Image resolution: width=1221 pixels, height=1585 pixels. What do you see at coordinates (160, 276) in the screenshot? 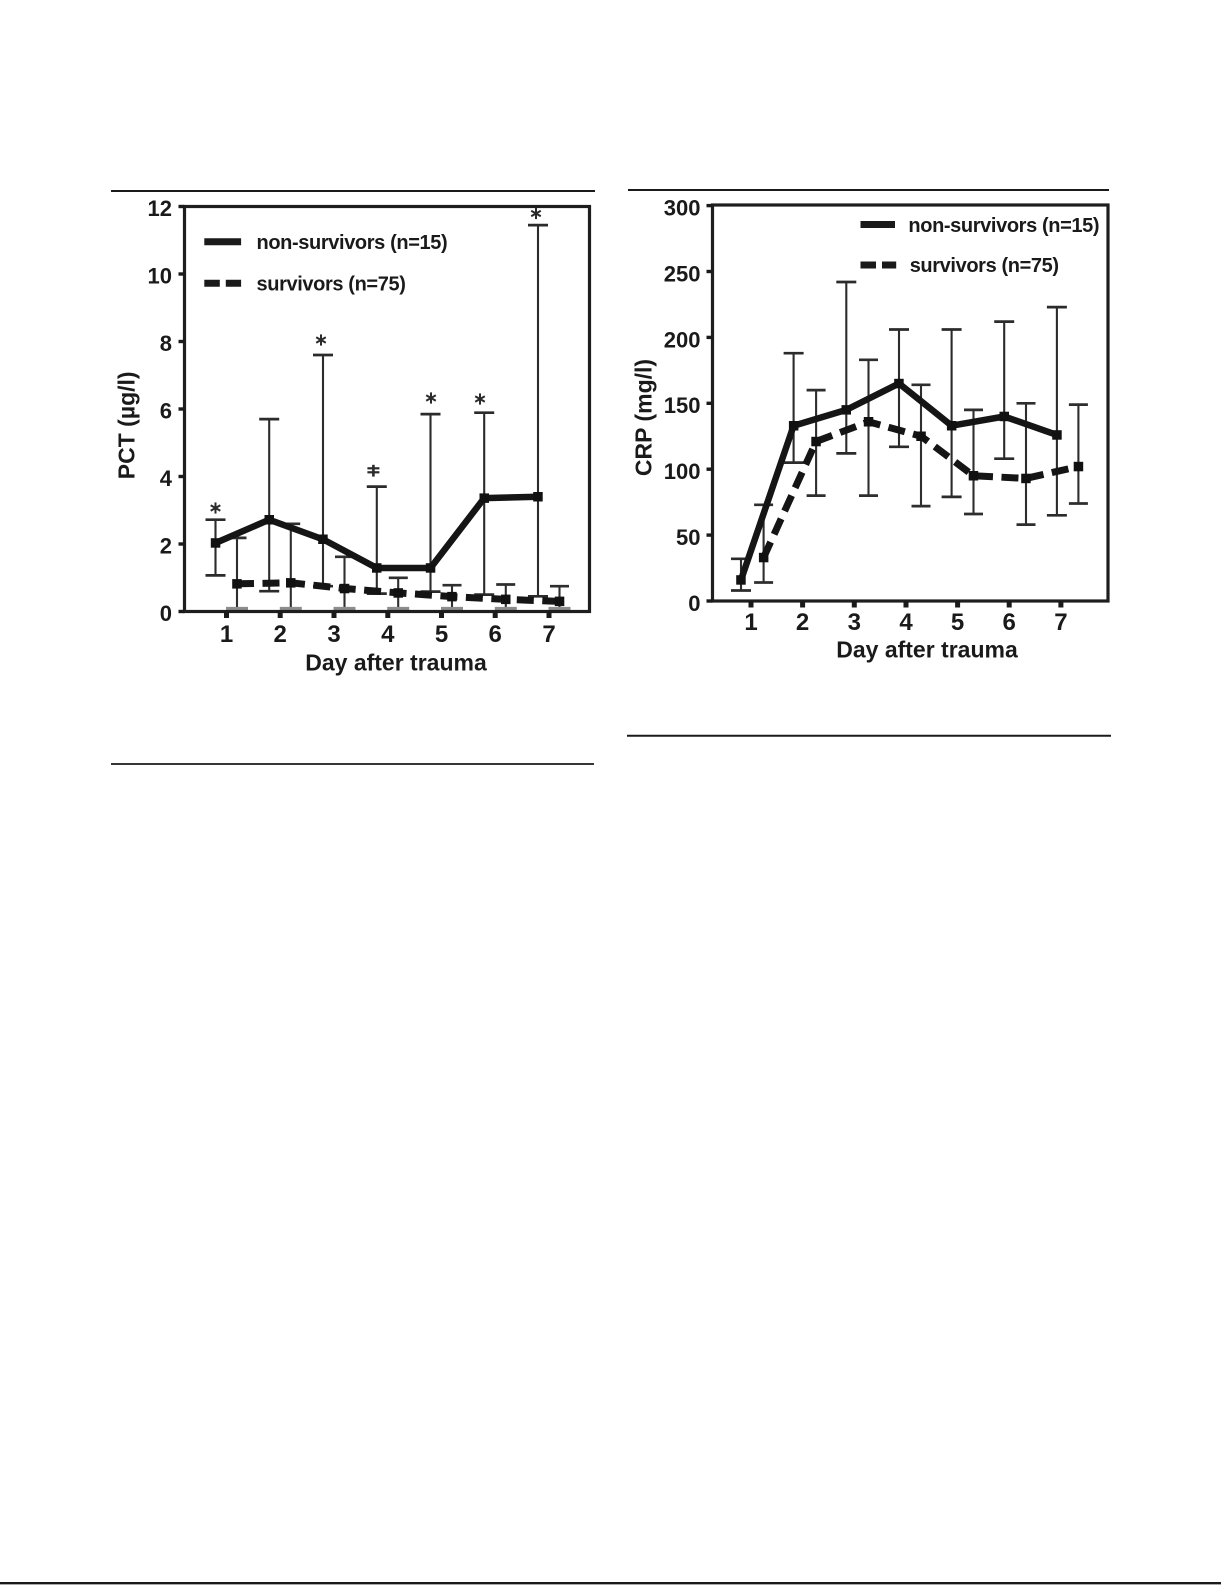
I see `svg-text: 10` at bounding box center [160, 276].